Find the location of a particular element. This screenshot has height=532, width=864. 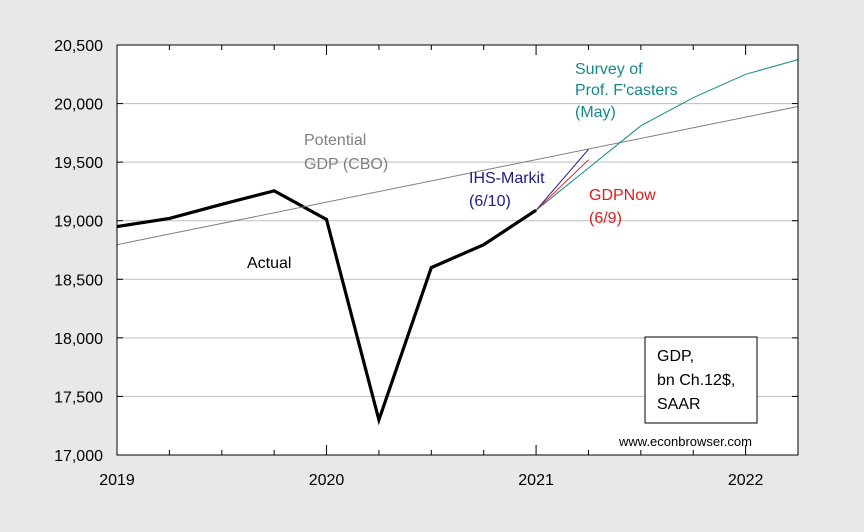

gdpnow-label-line1: GDPNow is located at coordinates (622, 195).